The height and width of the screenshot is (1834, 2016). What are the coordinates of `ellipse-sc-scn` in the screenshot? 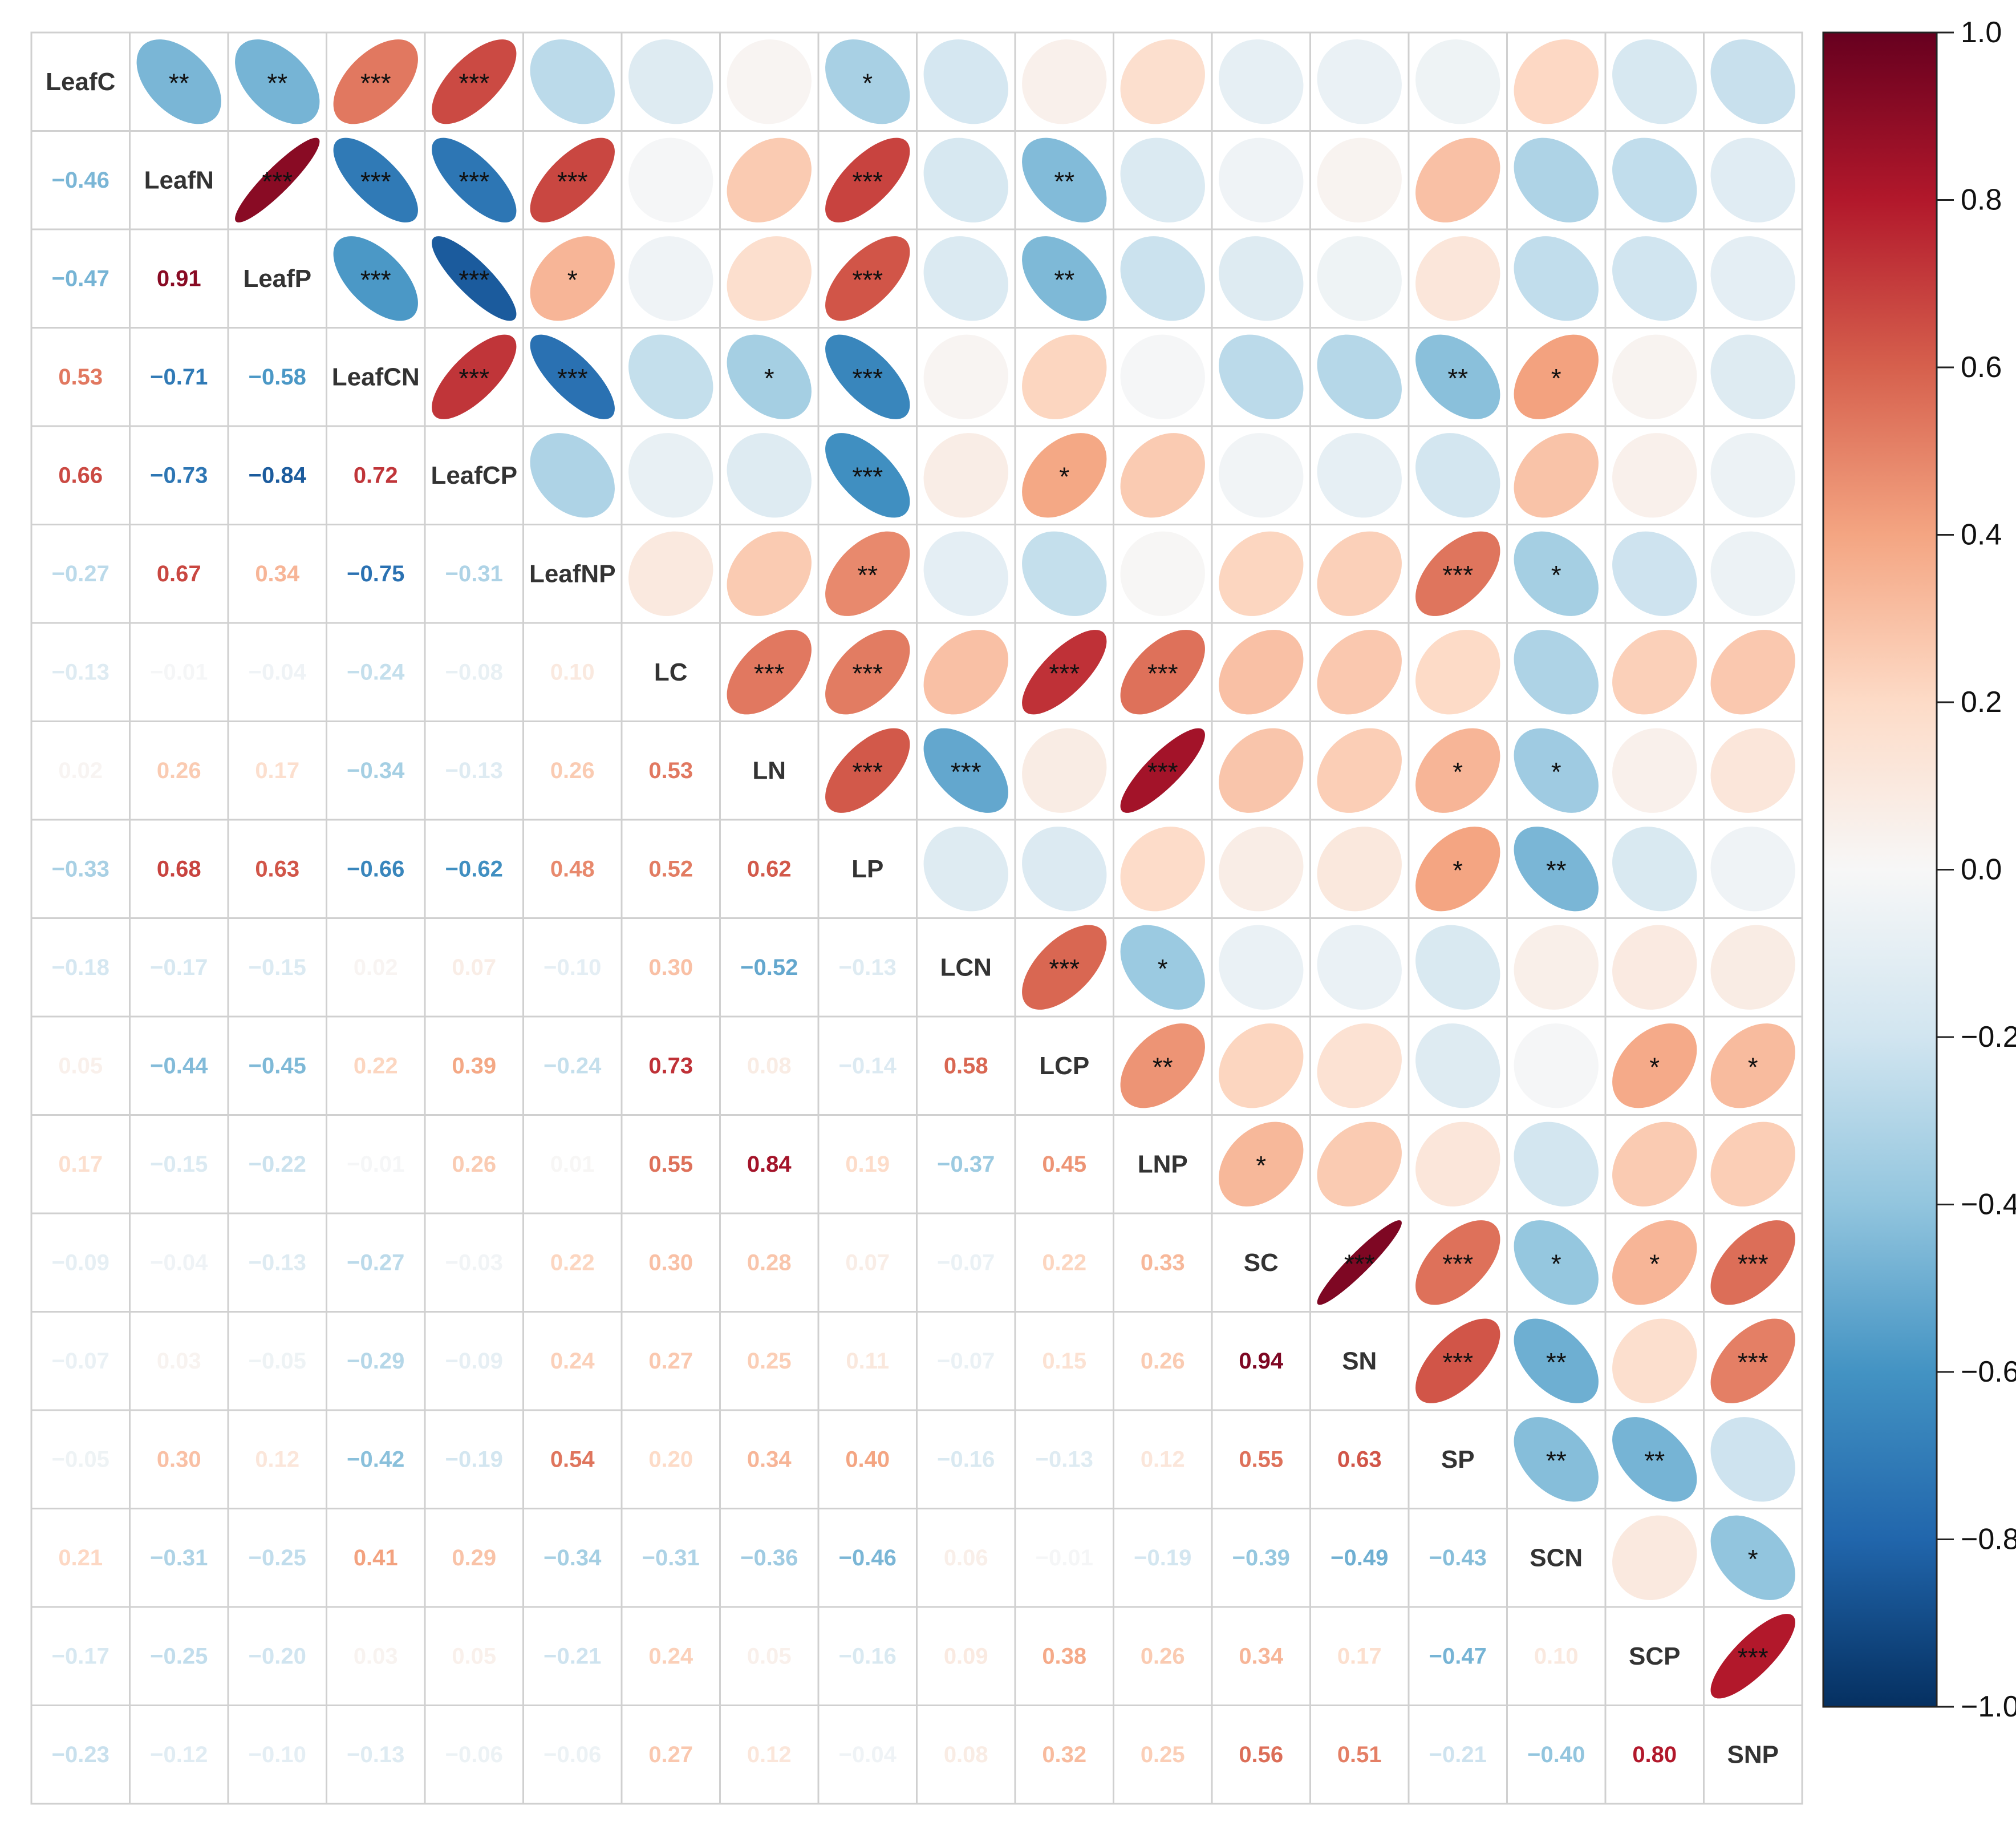 It's located at (1556, 1263).